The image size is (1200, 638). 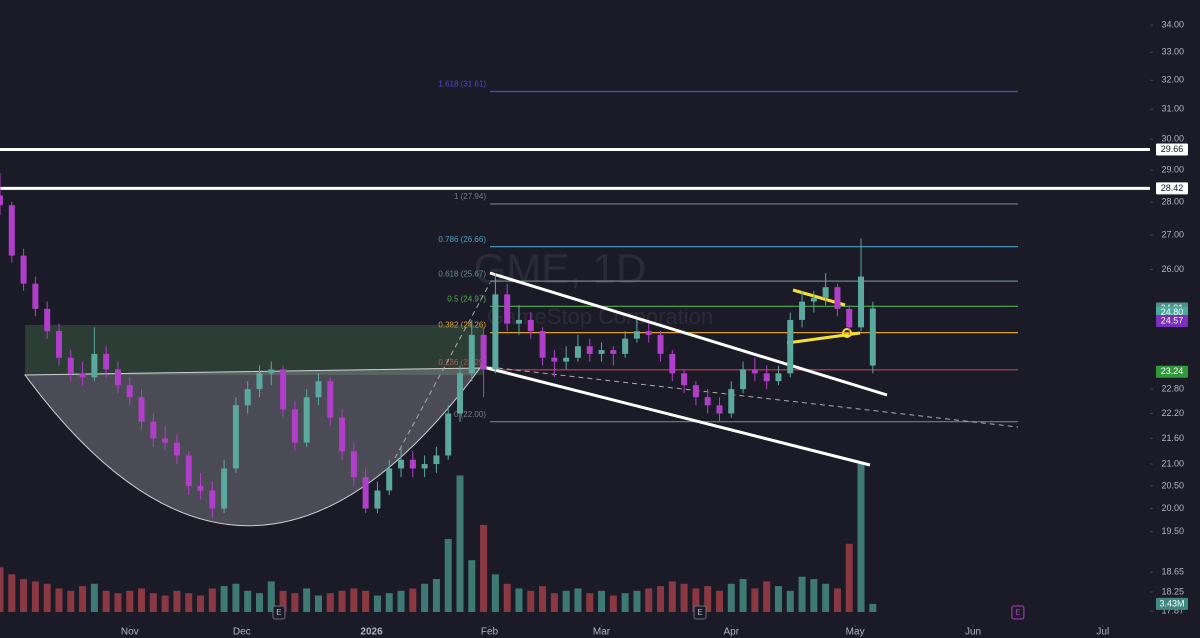 What do you see at coordinates (1172, 463) in the screenshot?
I see `y-tick-label: 21.00` at bounding box center [1172, 463].